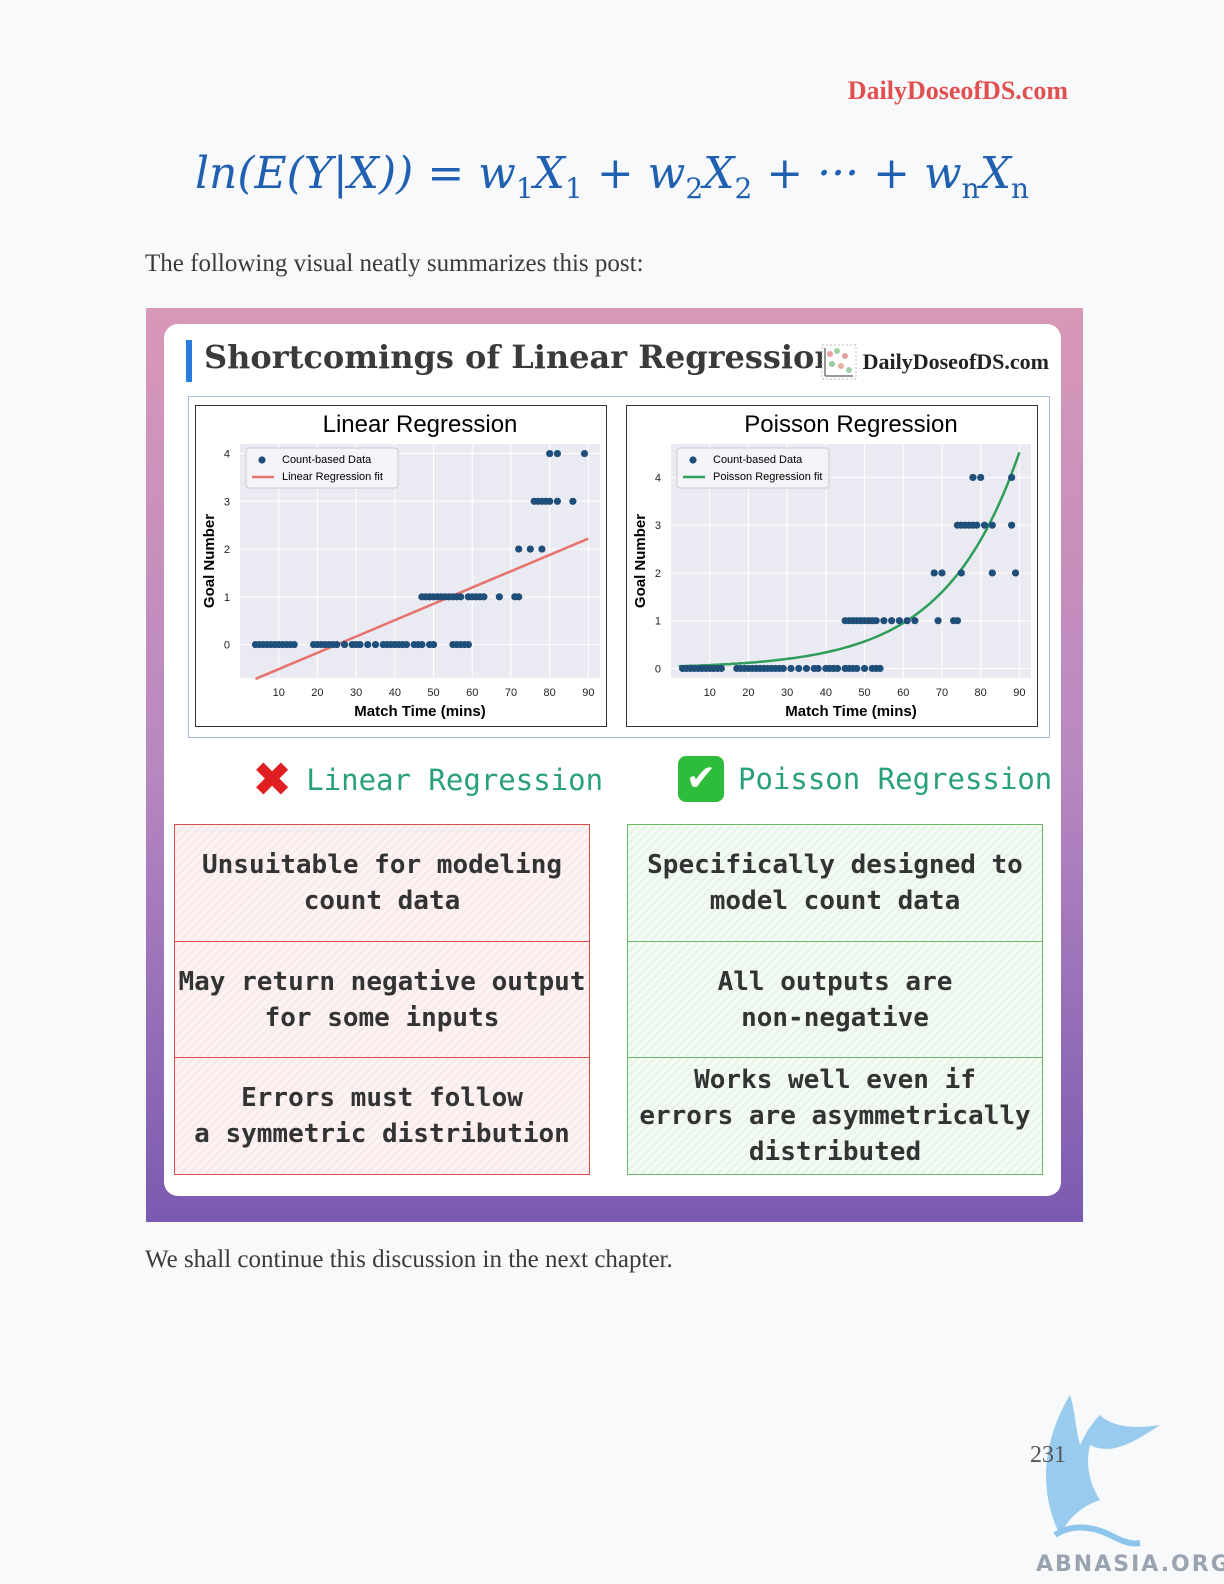  What do you see at coordinates (1130, 1564) in the screenshot?
I see `watermark-text: ABNASIA.ORG` at bounding box center [1130, 1564].